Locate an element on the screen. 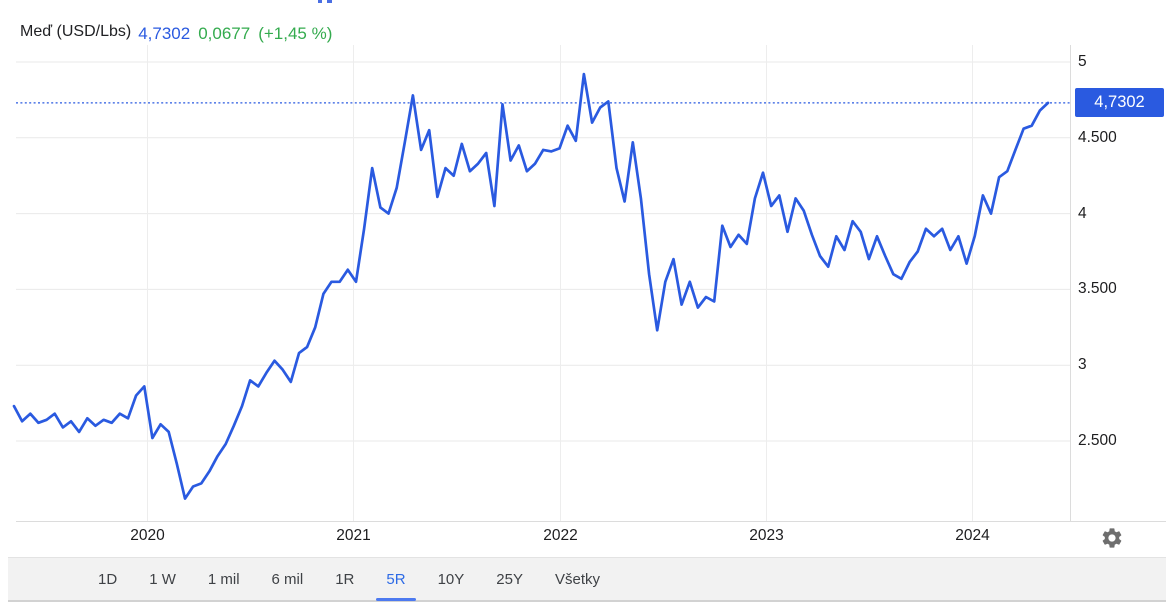 This screenshot has height=616, width=1166. x-axis-label: 2024 is located at coordinates (972, 535).